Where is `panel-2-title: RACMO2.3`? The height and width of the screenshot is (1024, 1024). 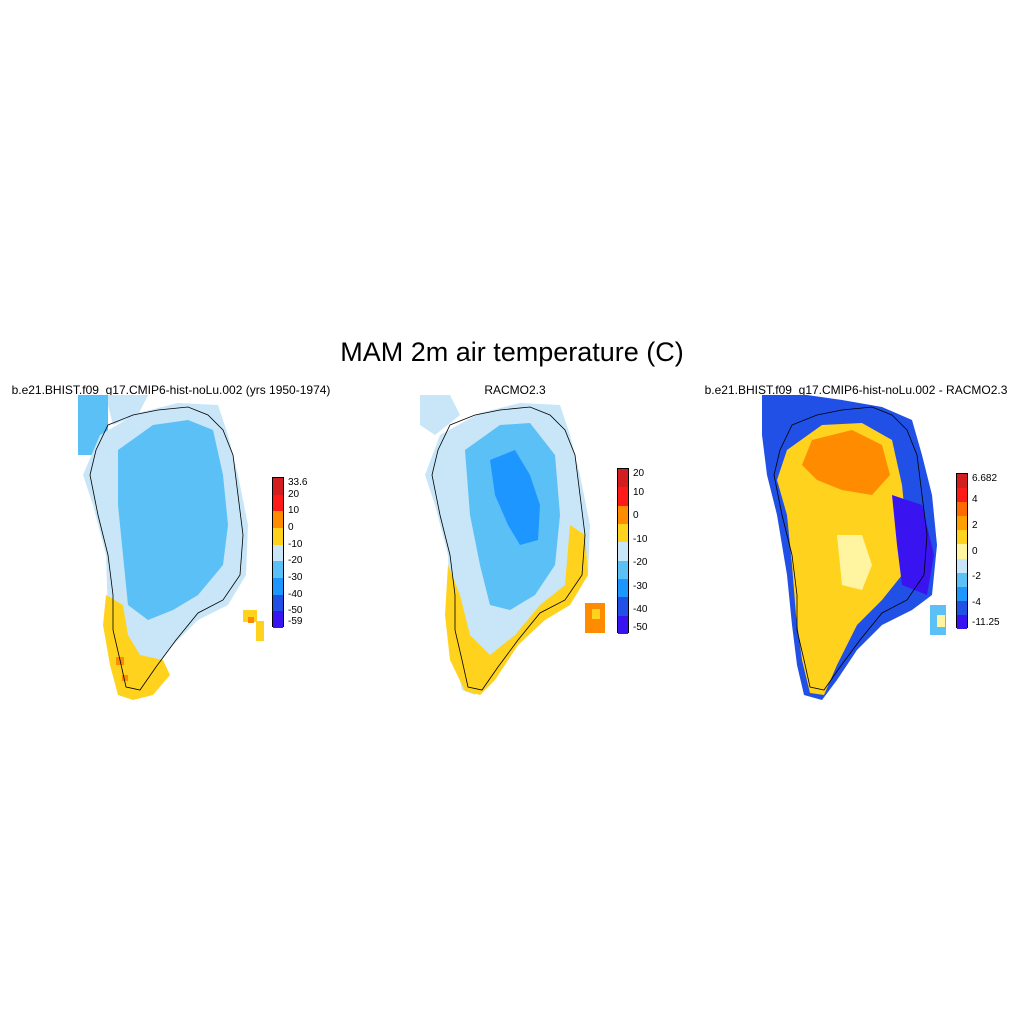
panel-2-title: RACMO2.3 is located at coordinates (515, 390).